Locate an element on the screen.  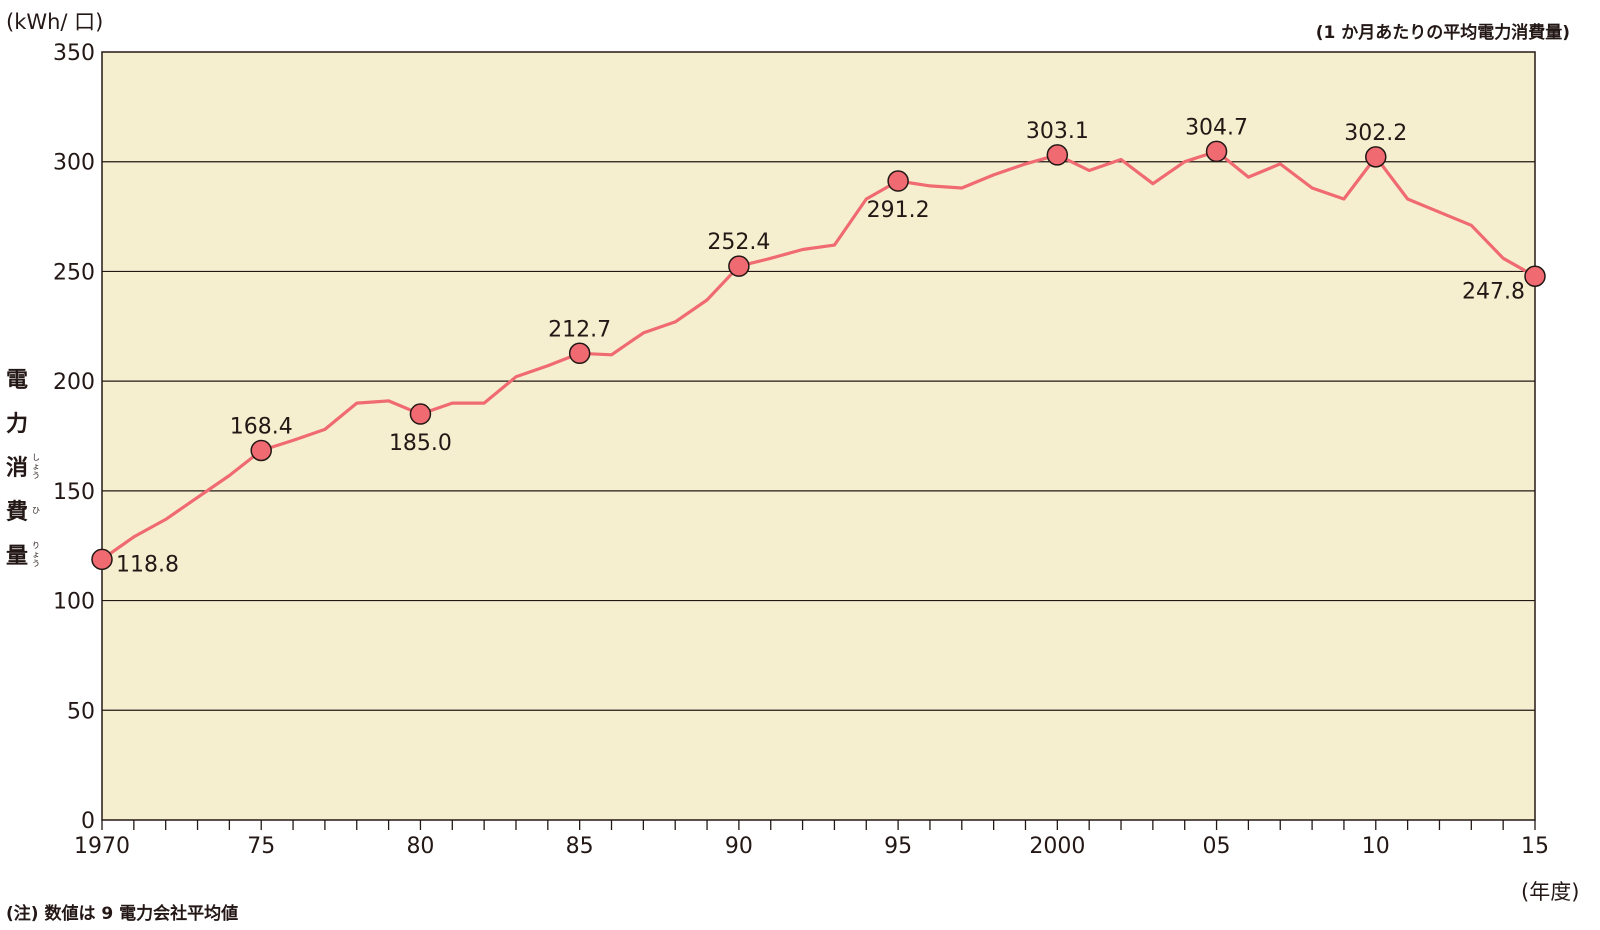
x-tick-label: 15 is located at coordinates (1535, 846).